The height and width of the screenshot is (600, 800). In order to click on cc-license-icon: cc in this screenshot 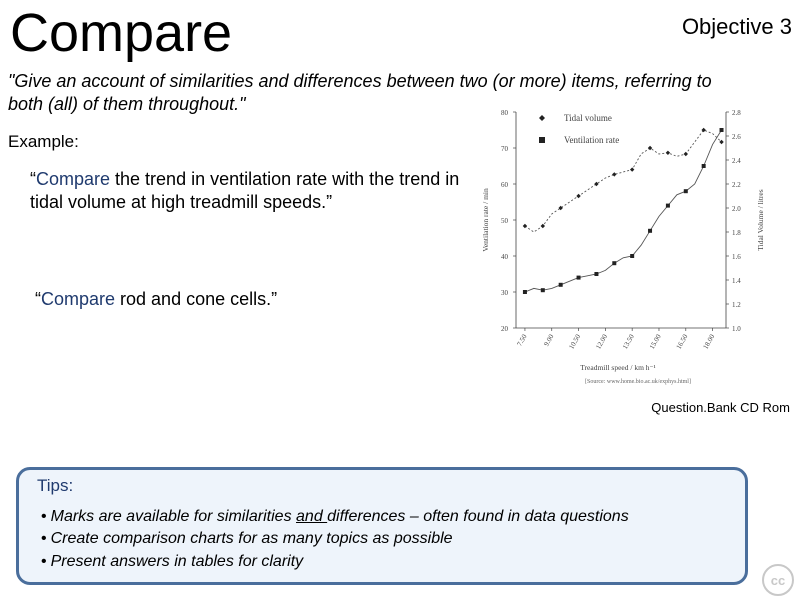, I will do `click(778, 580)`.